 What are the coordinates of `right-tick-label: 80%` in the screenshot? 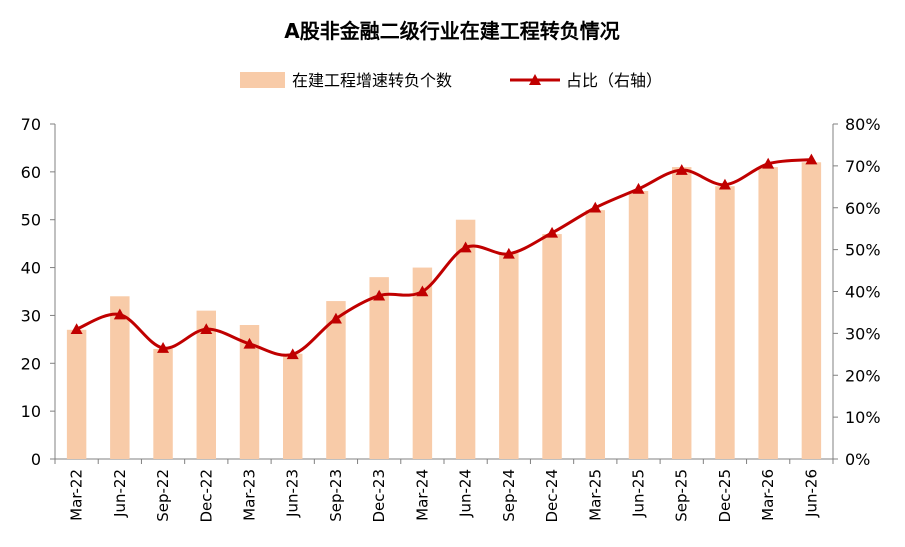 It's located at (863, 124).